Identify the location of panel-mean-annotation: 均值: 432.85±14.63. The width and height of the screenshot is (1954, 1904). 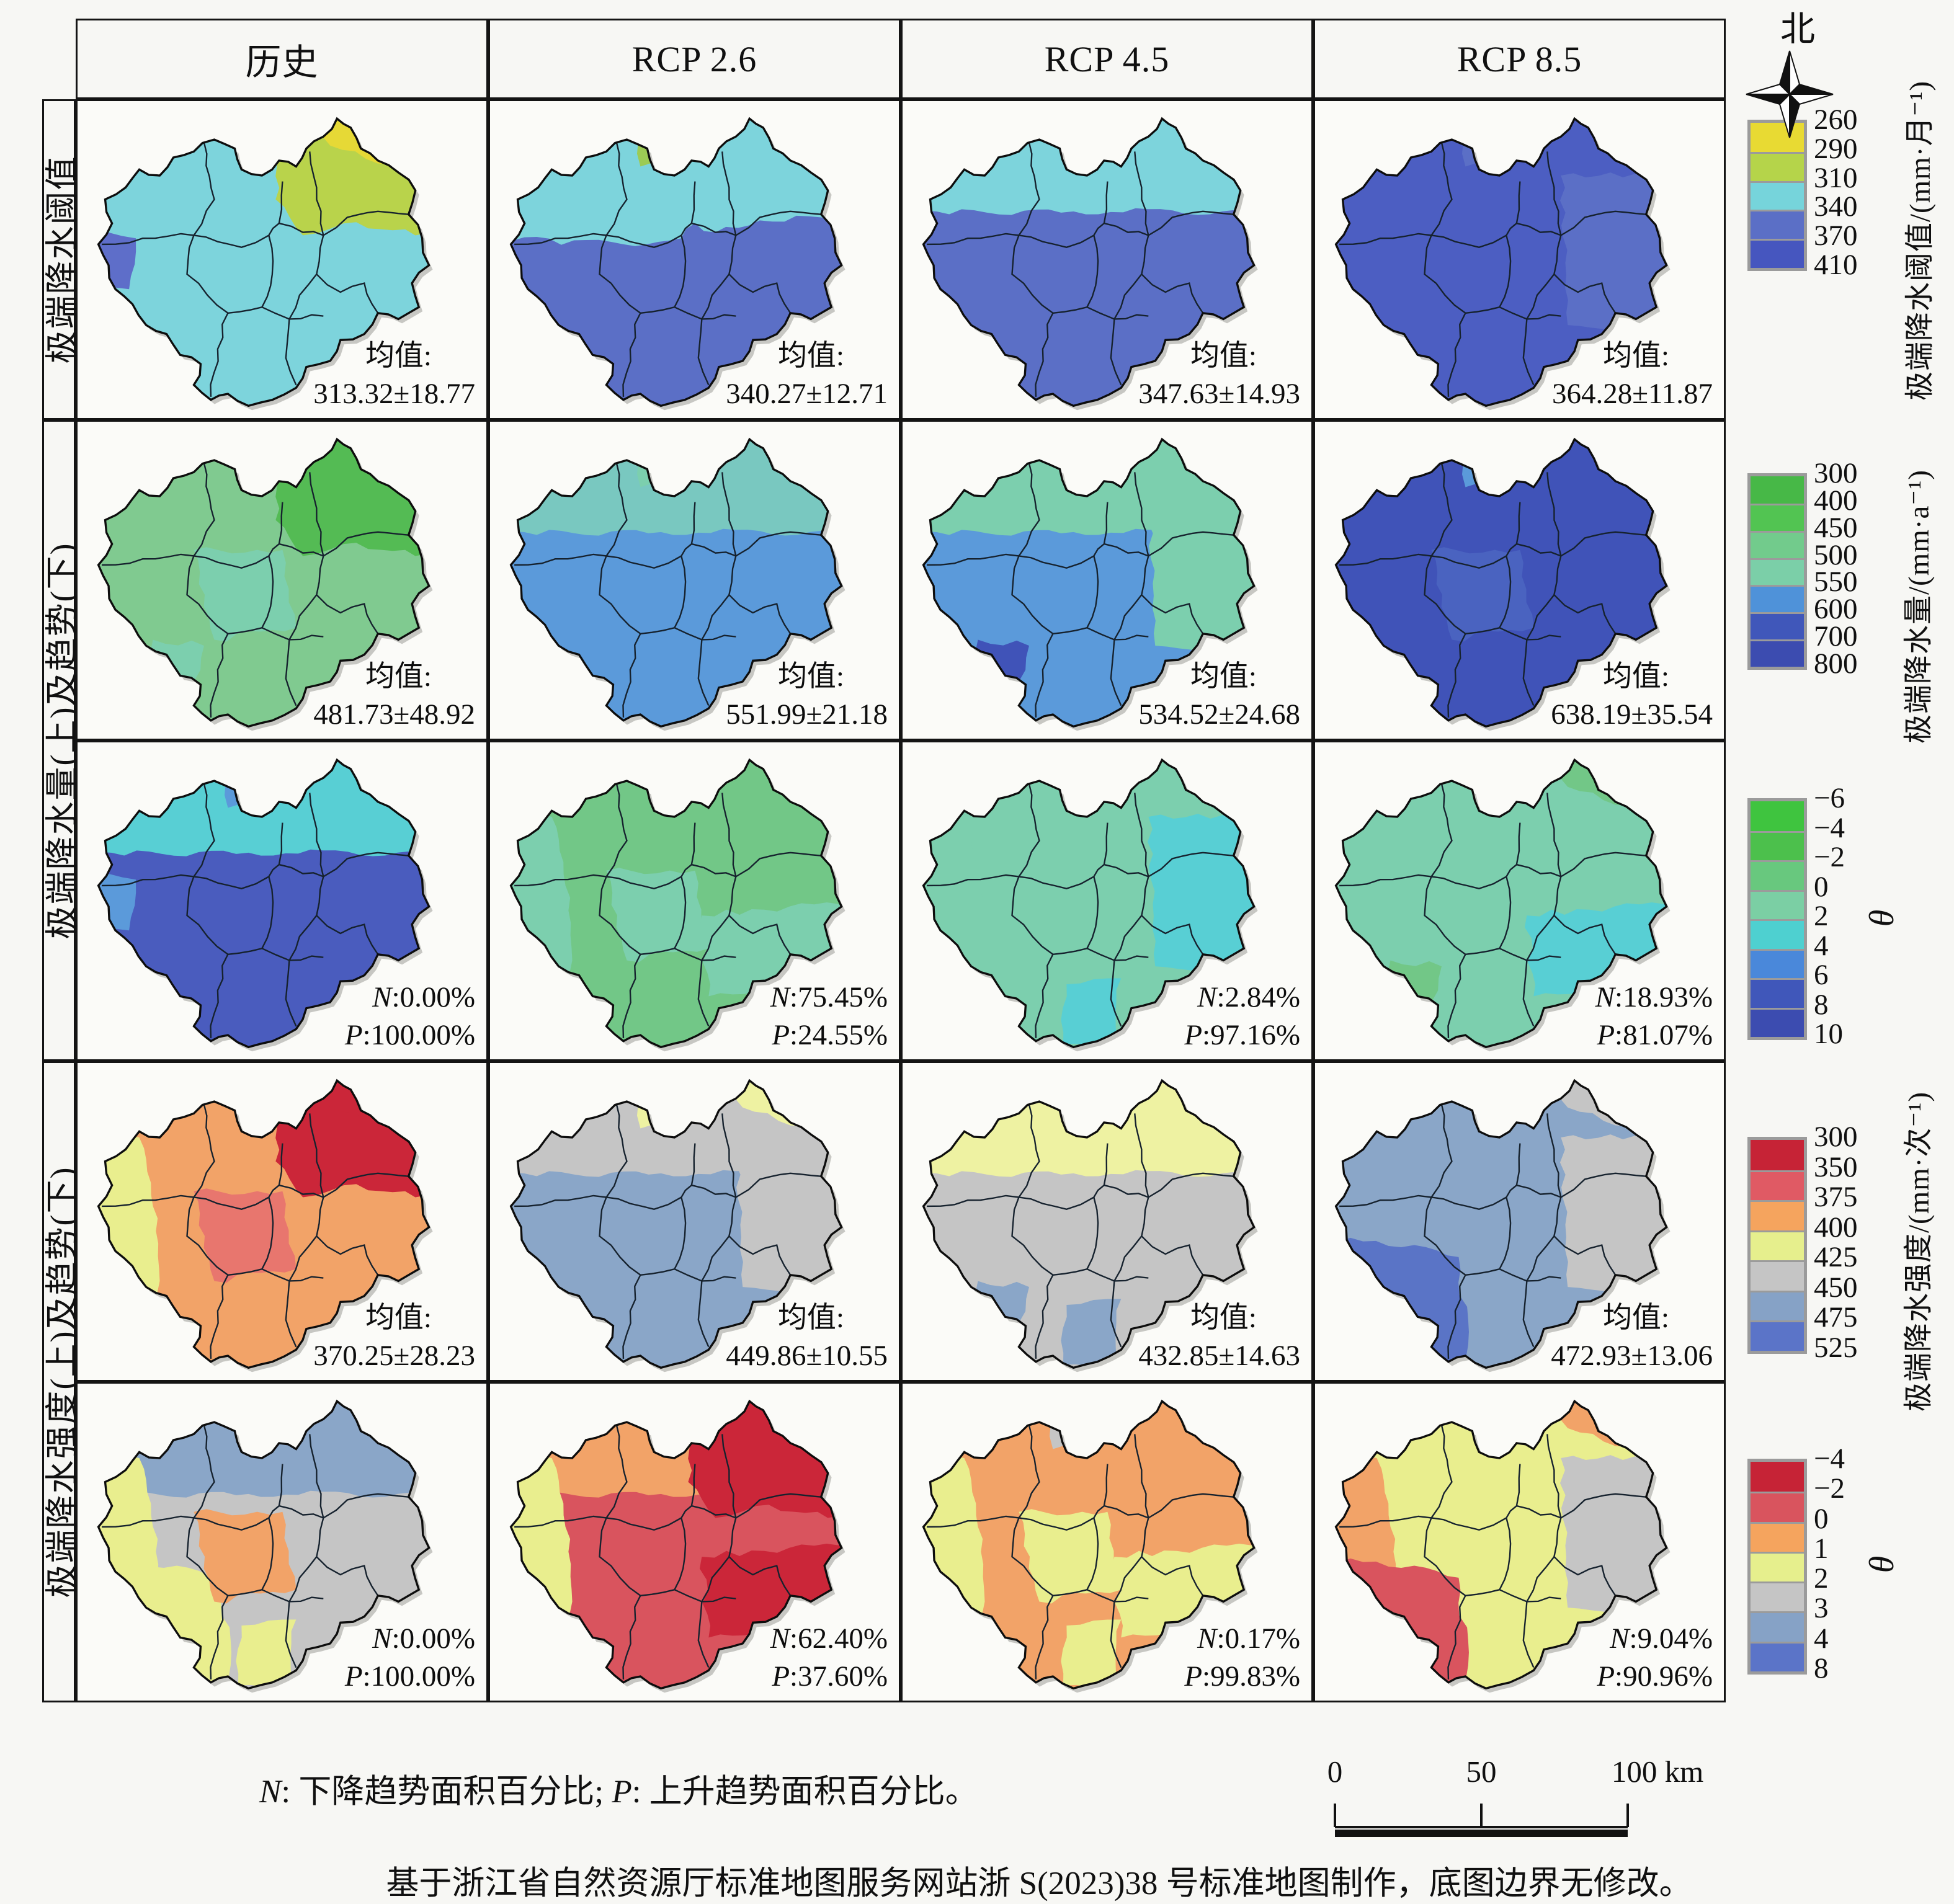
(1219, 1337).